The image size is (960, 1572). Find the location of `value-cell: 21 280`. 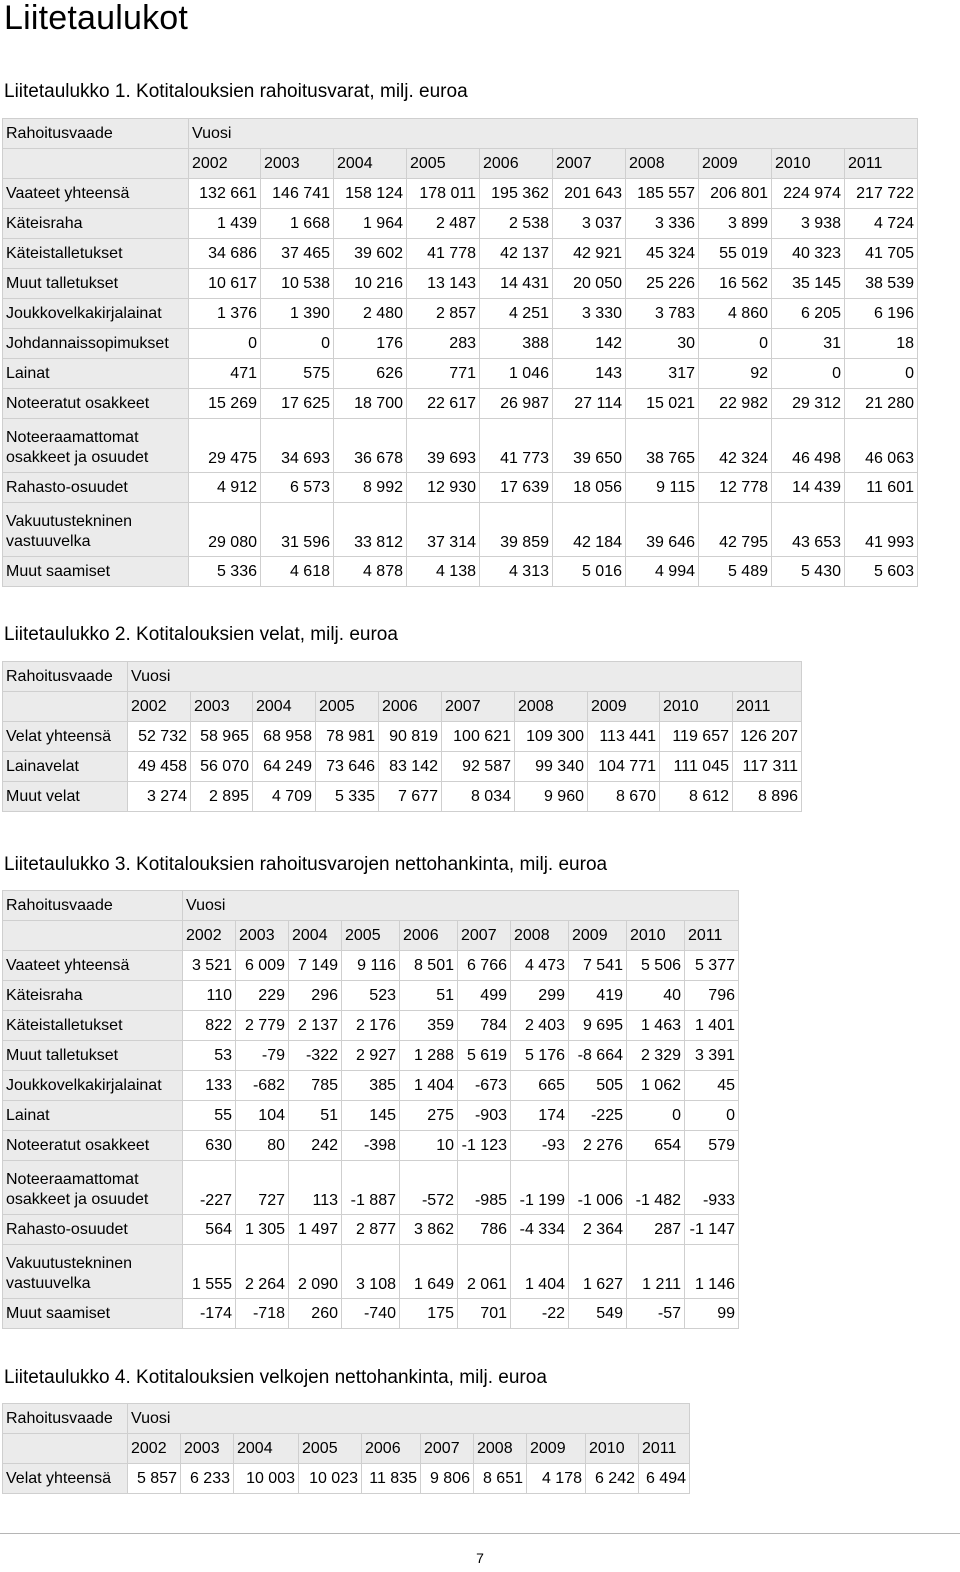

value-cell: 21 280 is located at coordinates (881, 403).